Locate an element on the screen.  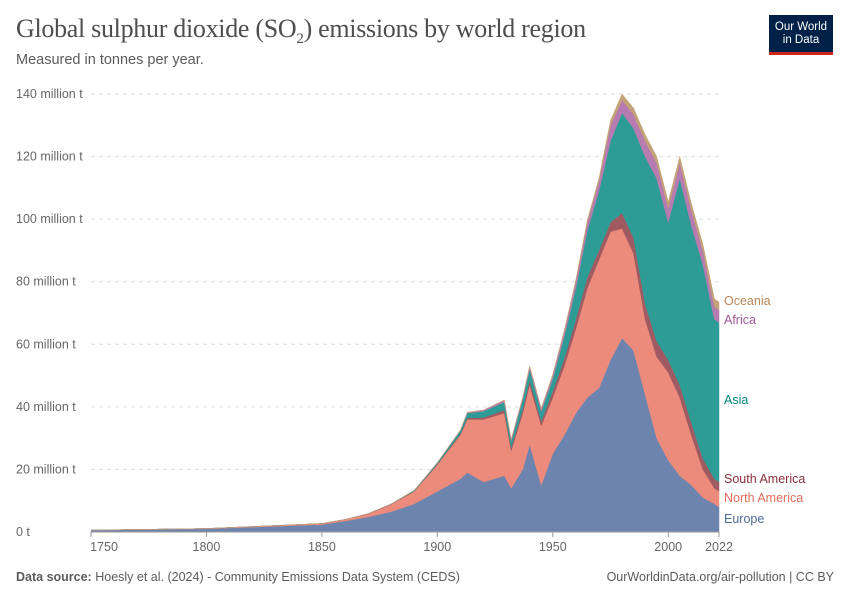
owid-logo: Our World in Data is located at coordinates (801, 35).